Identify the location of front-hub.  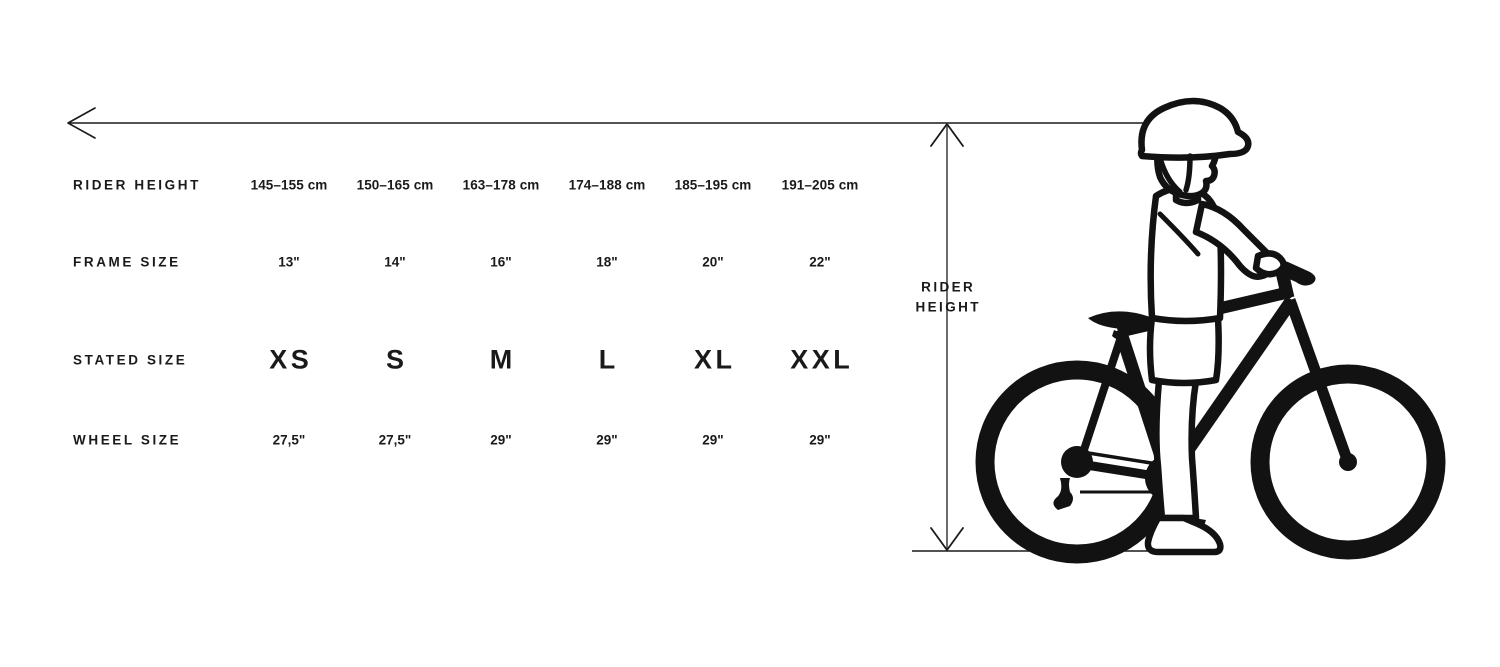
(1348, 462).